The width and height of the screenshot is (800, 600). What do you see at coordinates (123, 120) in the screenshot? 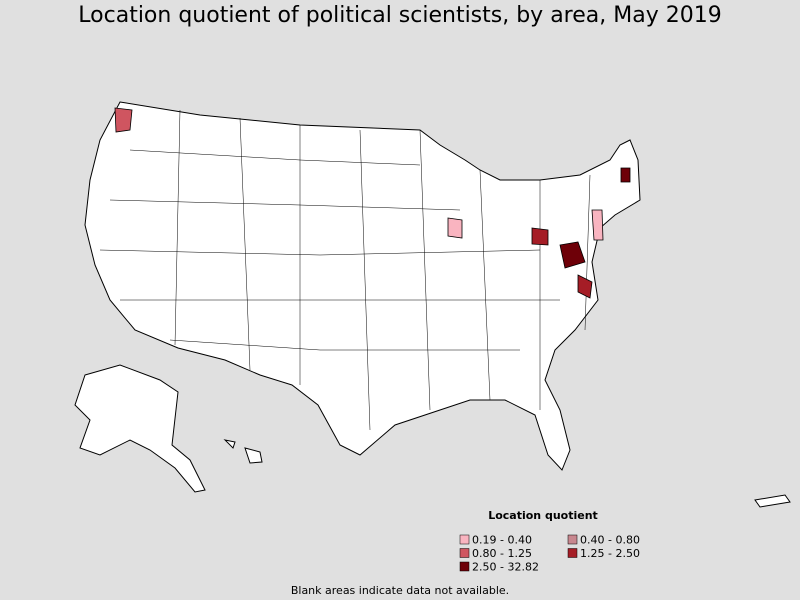
I see `region-washington` at bounding box center [123, 120].